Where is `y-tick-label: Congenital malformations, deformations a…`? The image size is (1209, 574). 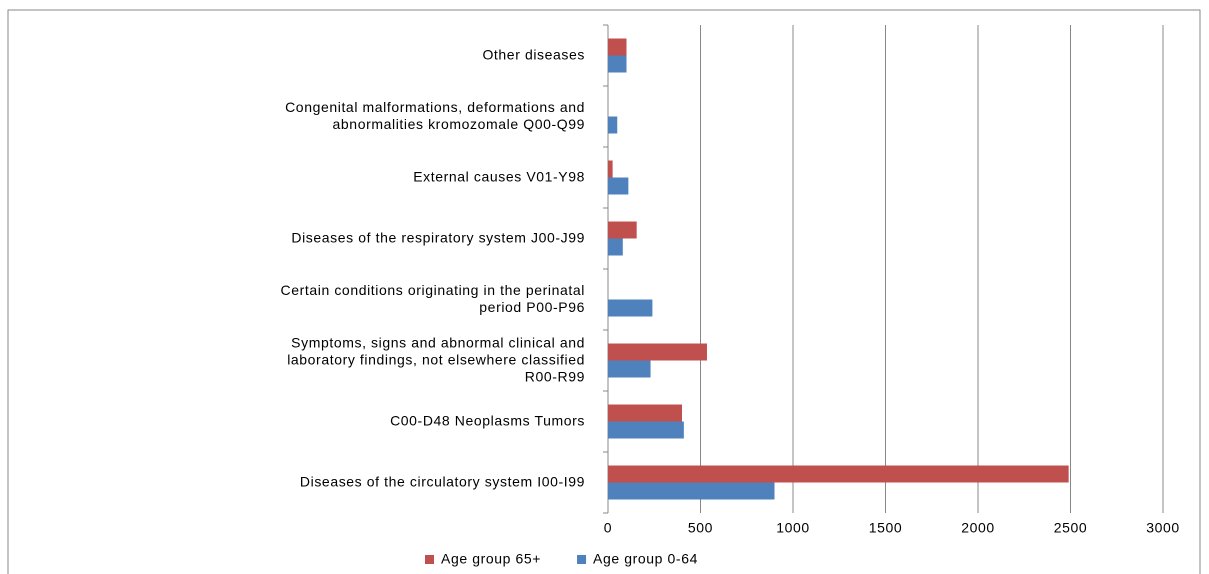 y-tick-label: Congenital malformations, deformations a… is located at coordinates (435, 115).